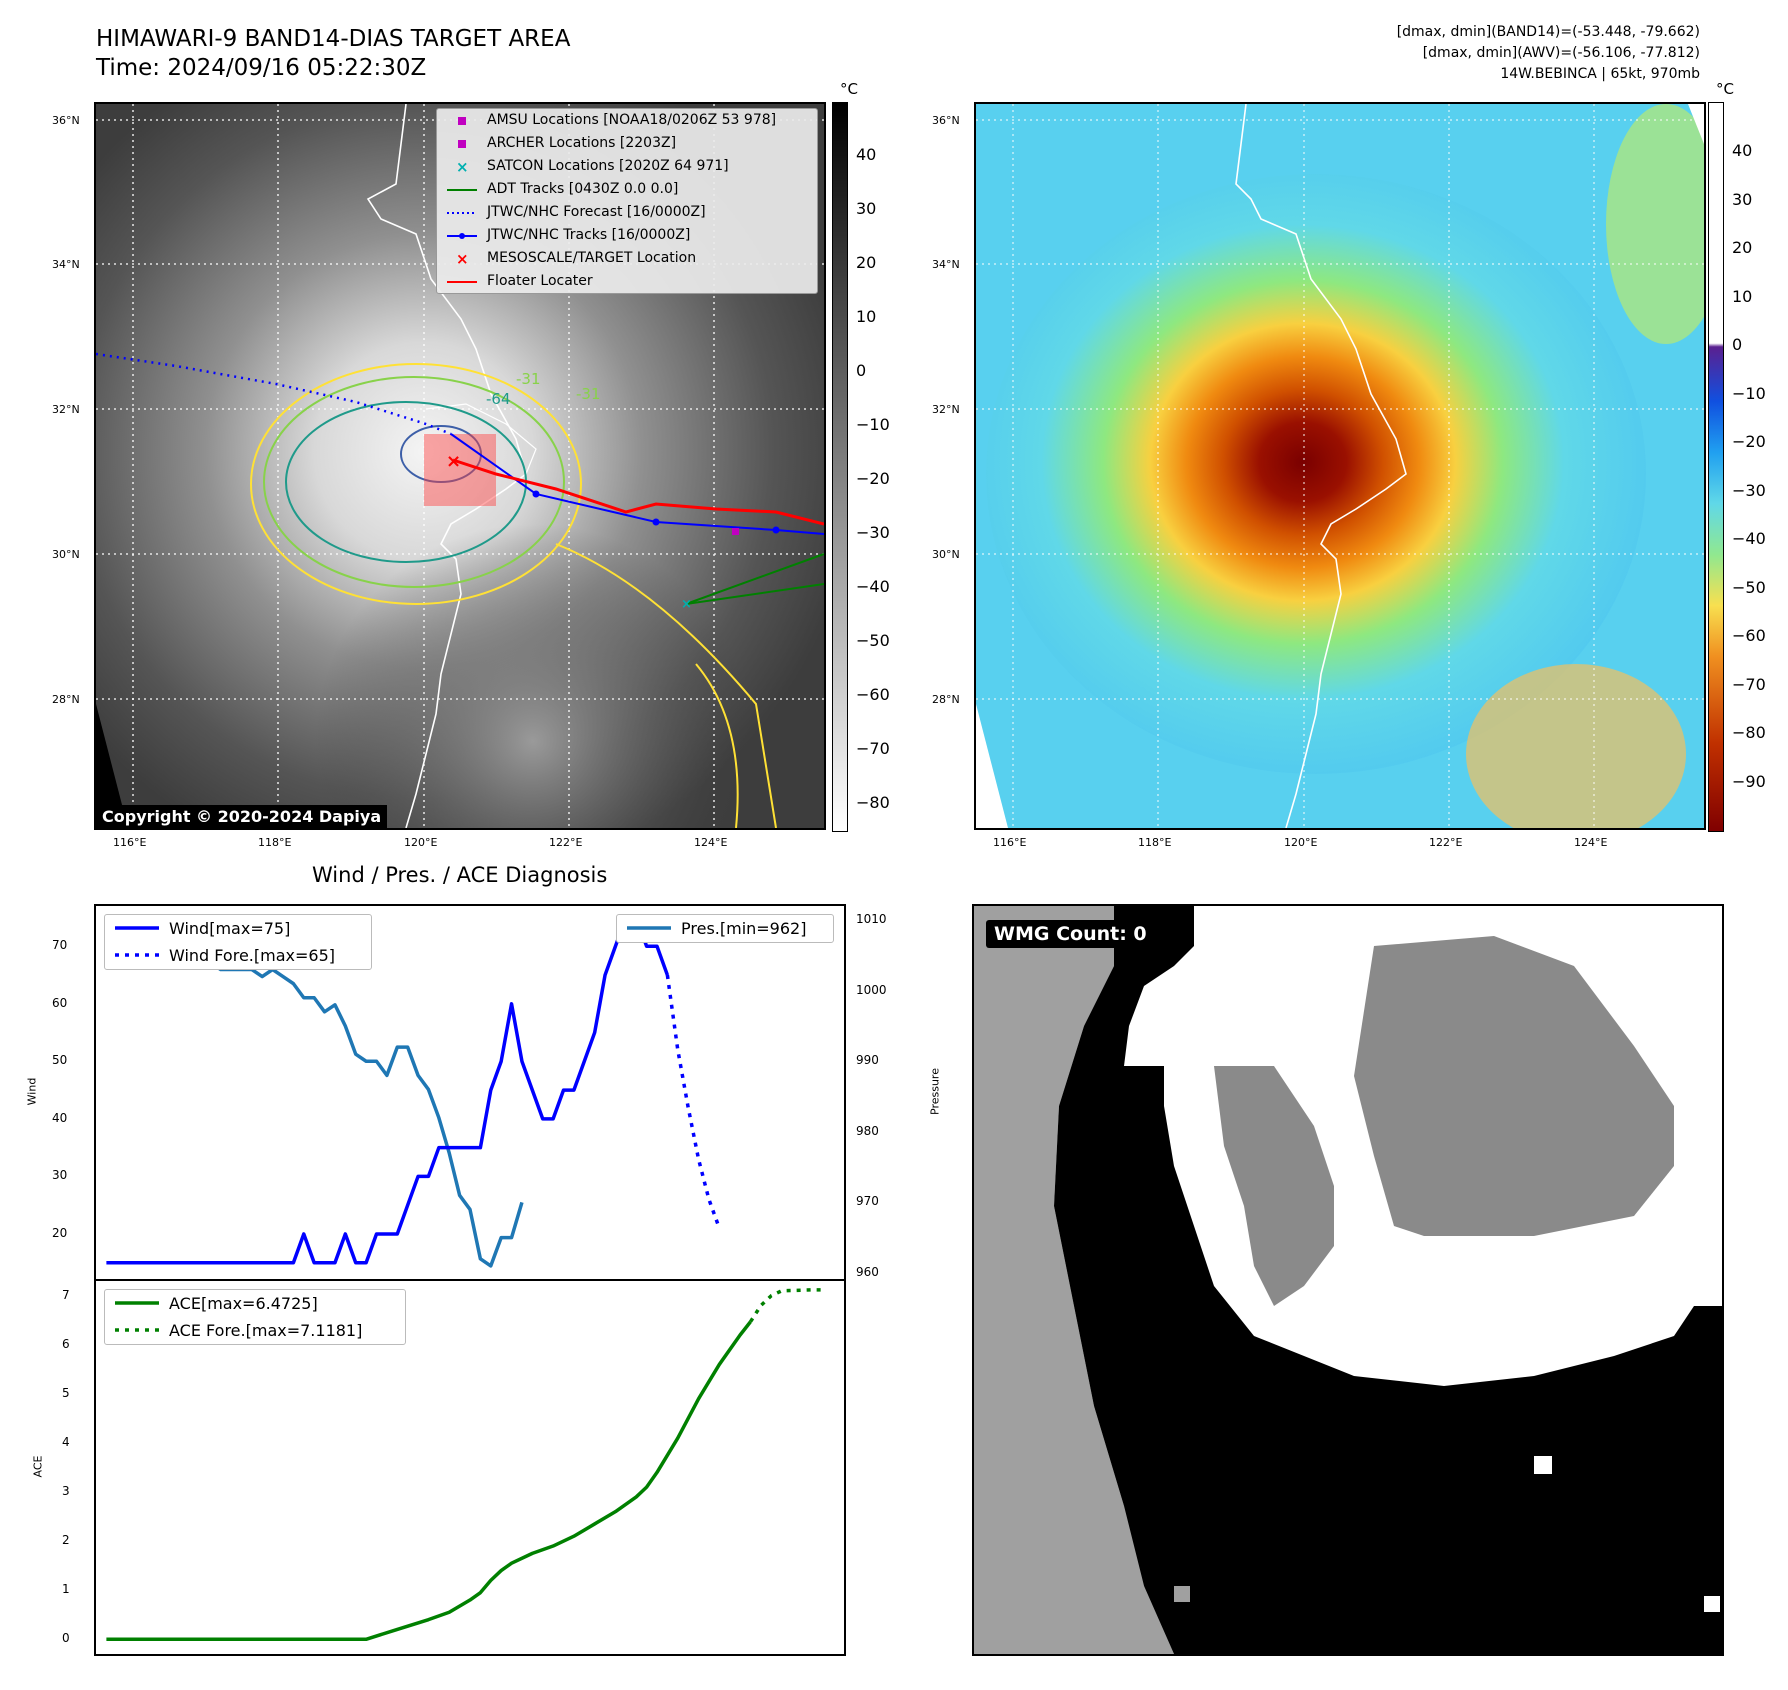  What do you see at coordinates (1716, 467) in the screenshot?
I see `color-colorbar` at bounding box center [1716, 467].